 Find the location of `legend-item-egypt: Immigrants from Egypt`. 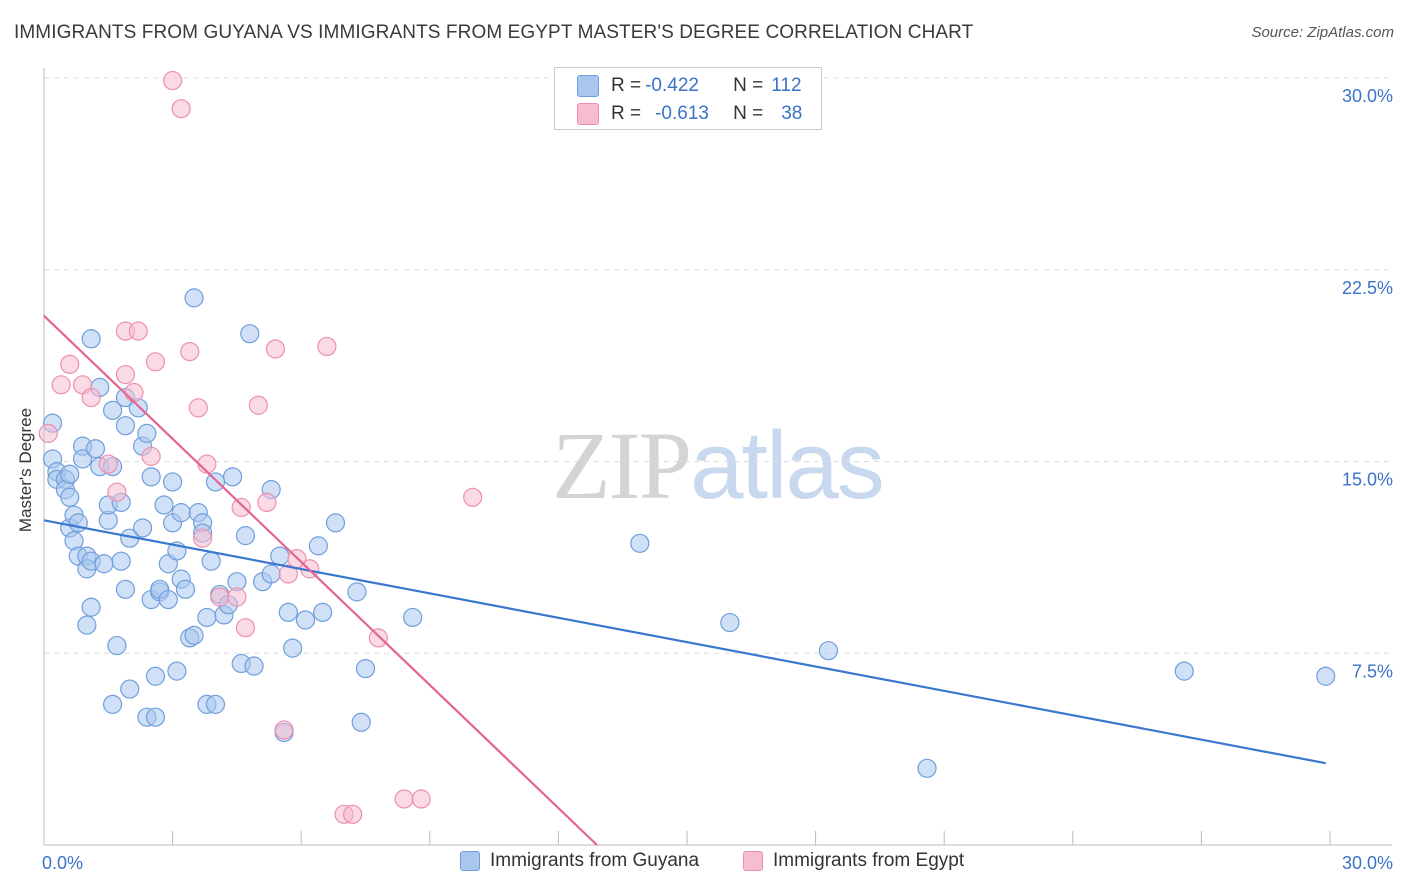

legend-item-egypt: Immigrants from Egypt is located at coordinates (853, 861).